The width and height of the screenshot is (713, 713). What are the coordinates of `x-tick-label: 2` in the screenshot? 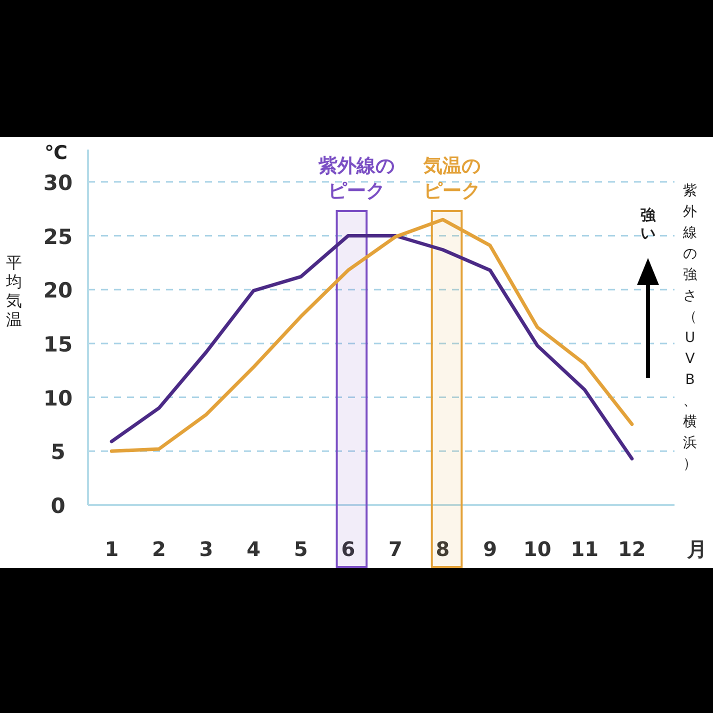 It's located at (159, 549).